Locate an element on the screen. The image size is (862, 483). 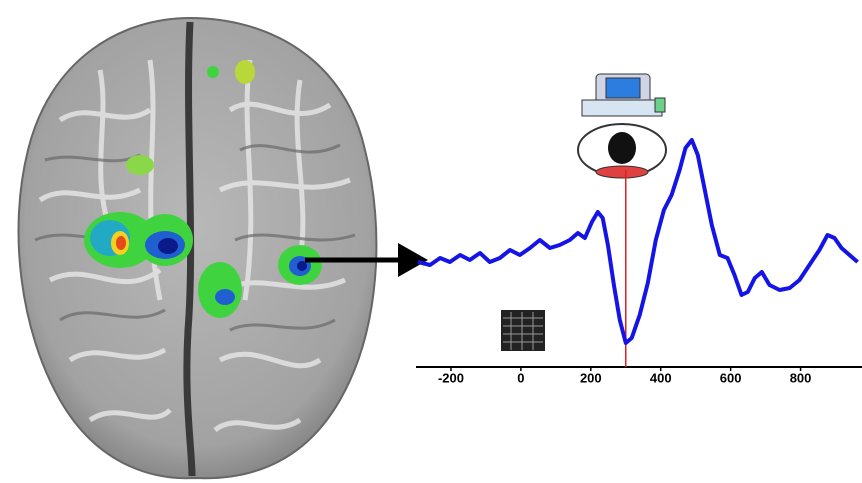
x-tick-label: -200 is located at coordinates (451, 377).